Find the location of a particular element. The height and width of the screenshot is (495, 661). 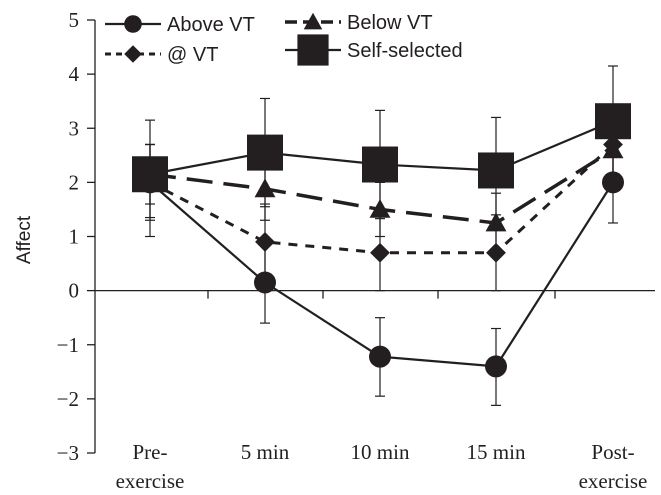

legend-item: Above VT is located at coordinates (180, 25).